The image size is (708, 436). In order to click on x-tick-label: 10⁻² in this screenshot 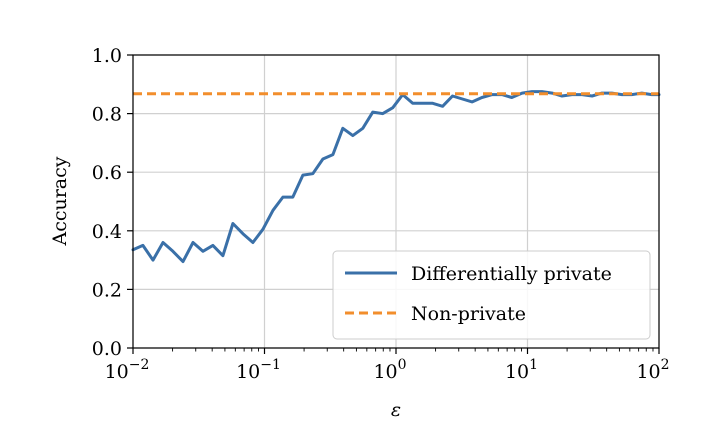, I will do `click(127, 370)`.